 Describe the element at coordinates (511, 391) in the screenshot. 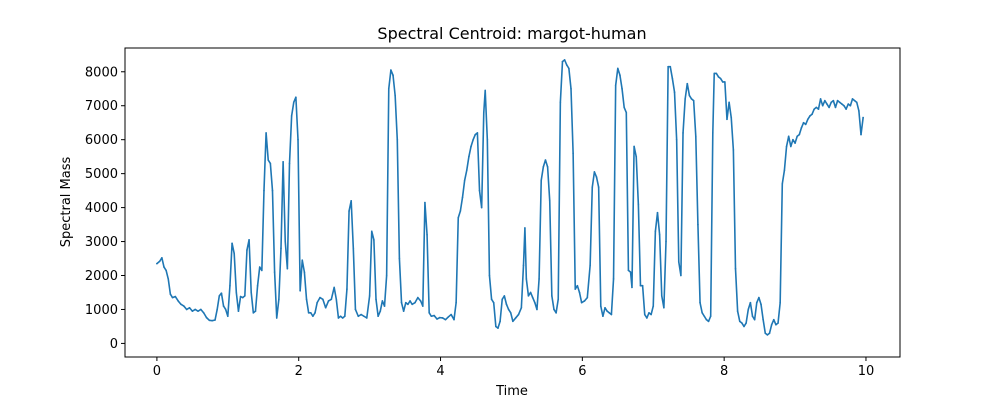

I see `x-axis-label: Time` at that location.